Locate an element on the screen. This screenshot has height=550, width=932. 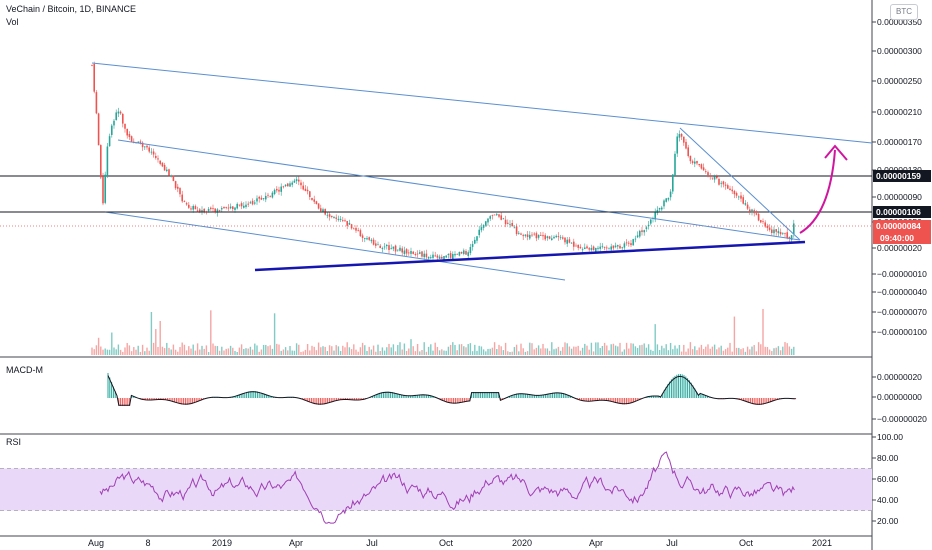
countdown-tag is located at coordinates (902, 238).